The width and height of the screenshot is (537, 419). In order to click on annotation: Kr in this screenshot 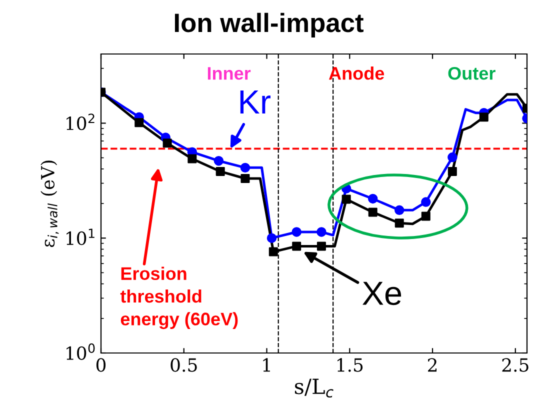, I will do `click(255, 102)`.